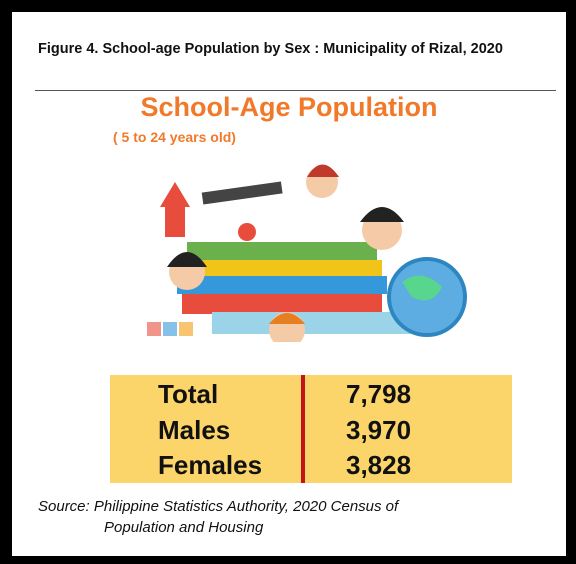 The height and width of the screenshot is (564, 576). I want to click on row-value: 3,828, so click(379, 465).